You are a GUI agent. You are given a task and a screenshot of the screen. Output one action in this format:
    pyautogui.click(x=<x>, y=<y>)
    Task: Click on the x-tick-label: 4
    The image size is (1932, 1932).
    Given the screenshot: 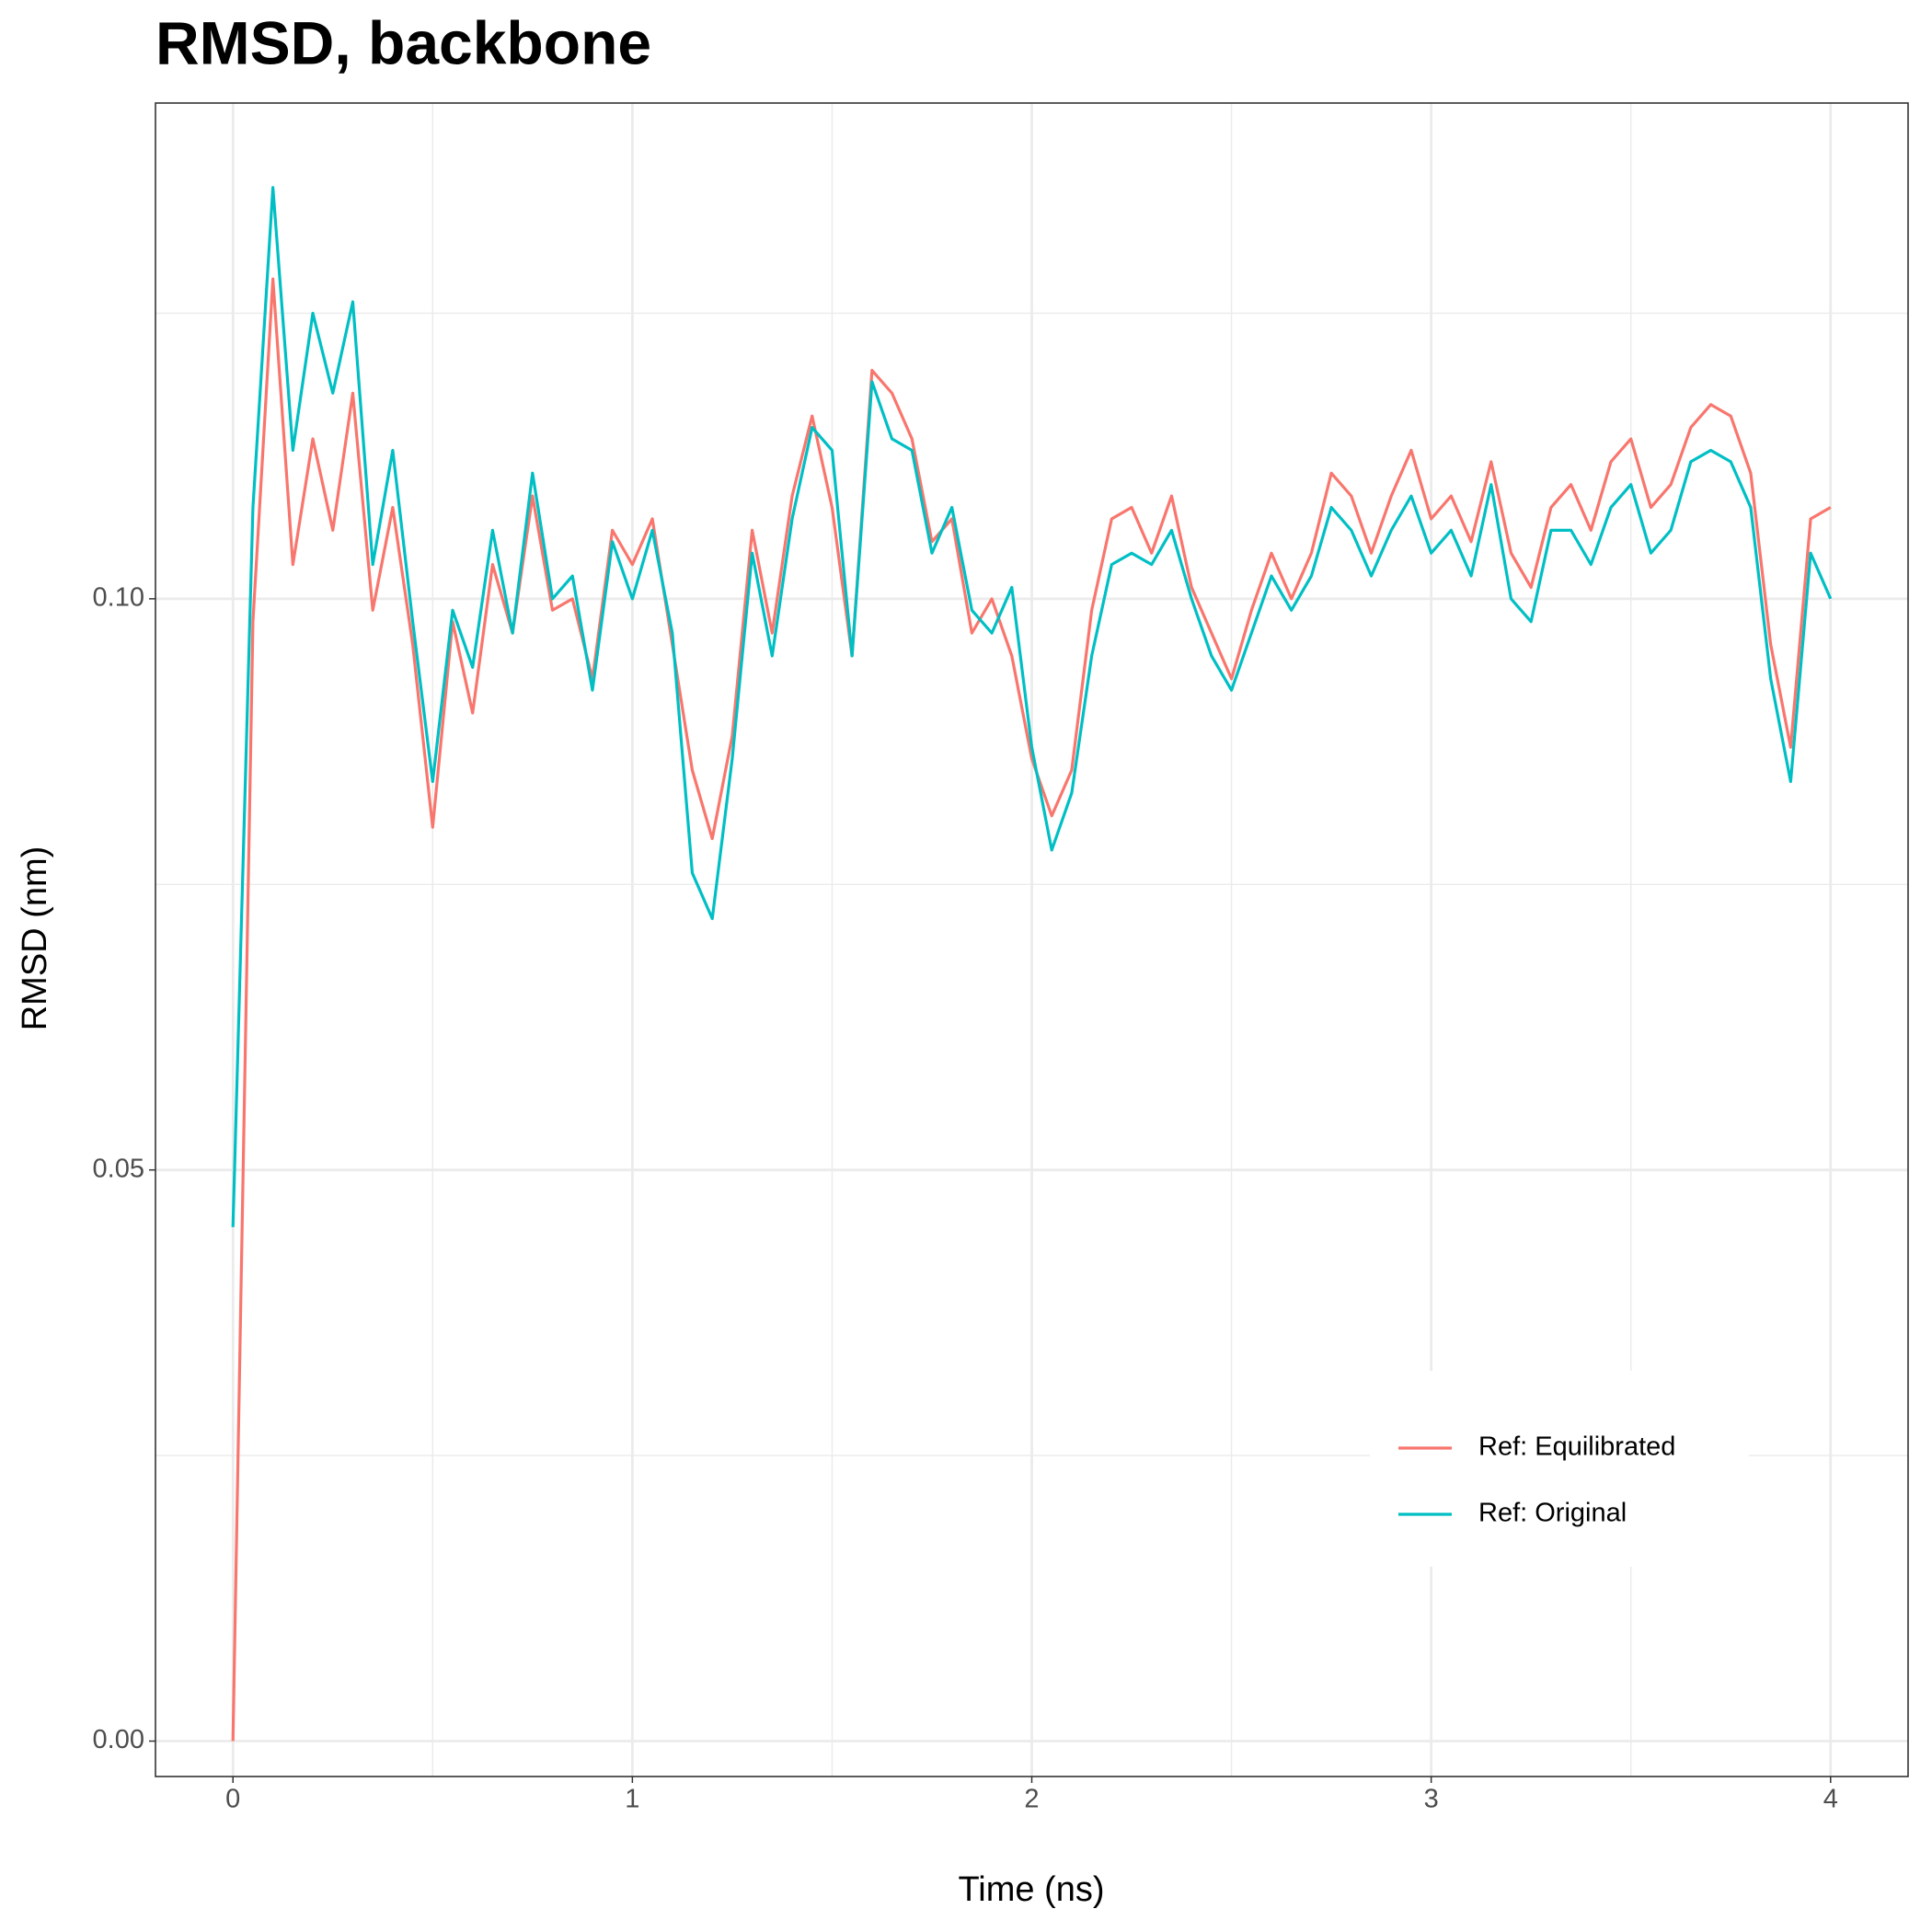 What is the action you would take?
    pyautogui.click(x=1830, y=1799)
    